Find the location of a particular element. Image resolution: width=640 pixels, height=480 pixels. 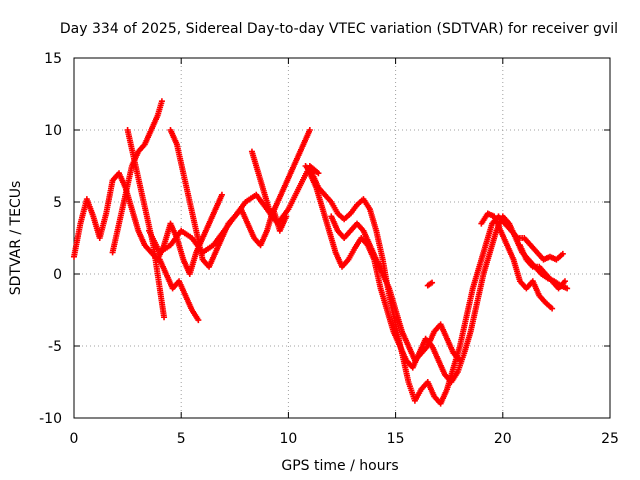

x-tick-label: 25 is located at coordinates (610, 439).